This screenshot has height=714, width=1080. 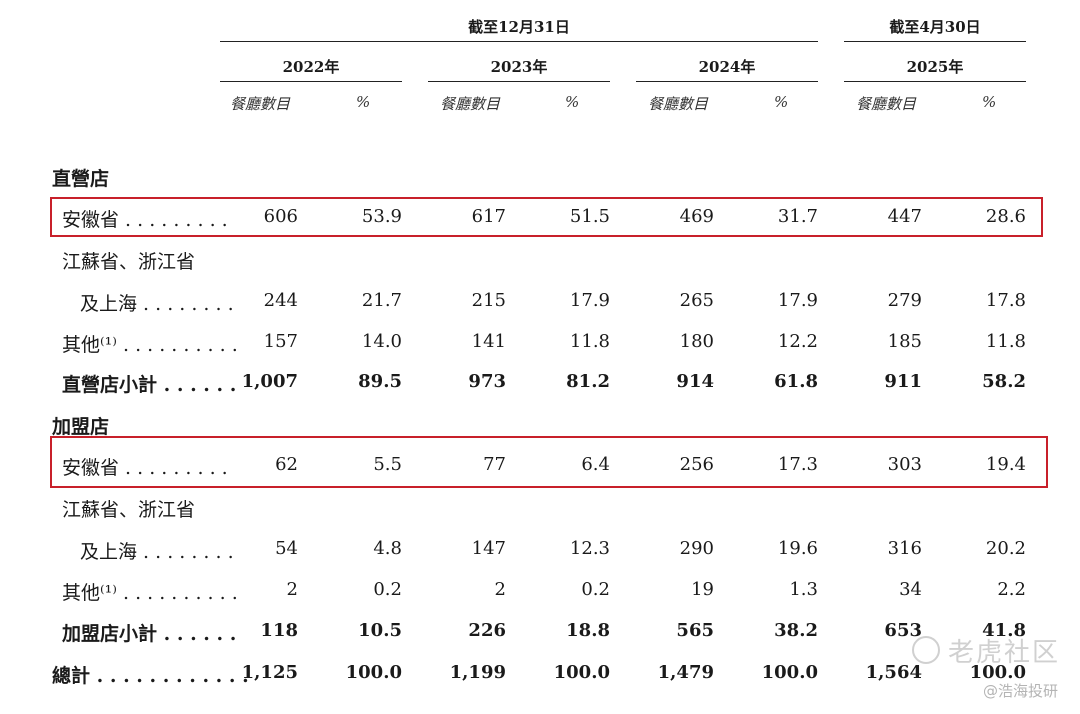 I want to click on table-cell: 565, so click(x=695, y=630).